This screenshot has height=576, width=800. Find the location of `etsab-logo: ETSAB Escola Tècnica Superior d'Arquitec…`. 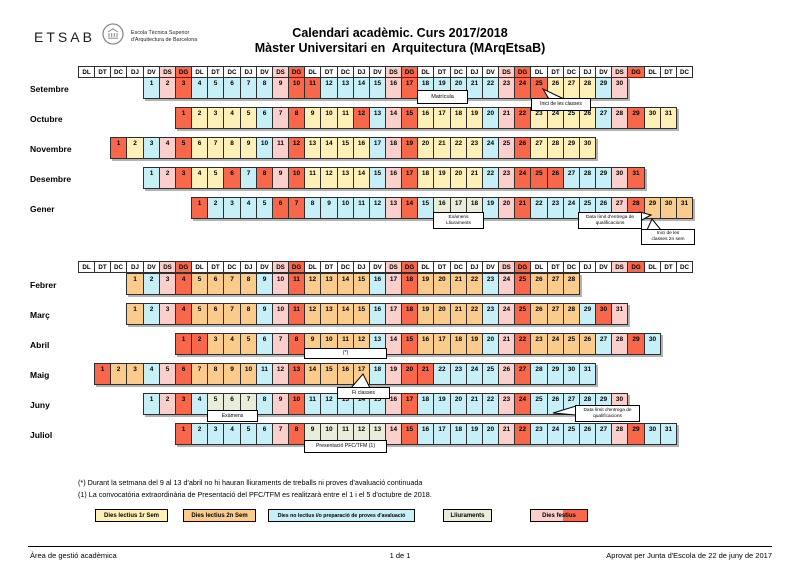

etsab-logo: ETSAB Escola Tècnica Superior d'Arquitec… is located at coordinates (115, 36).